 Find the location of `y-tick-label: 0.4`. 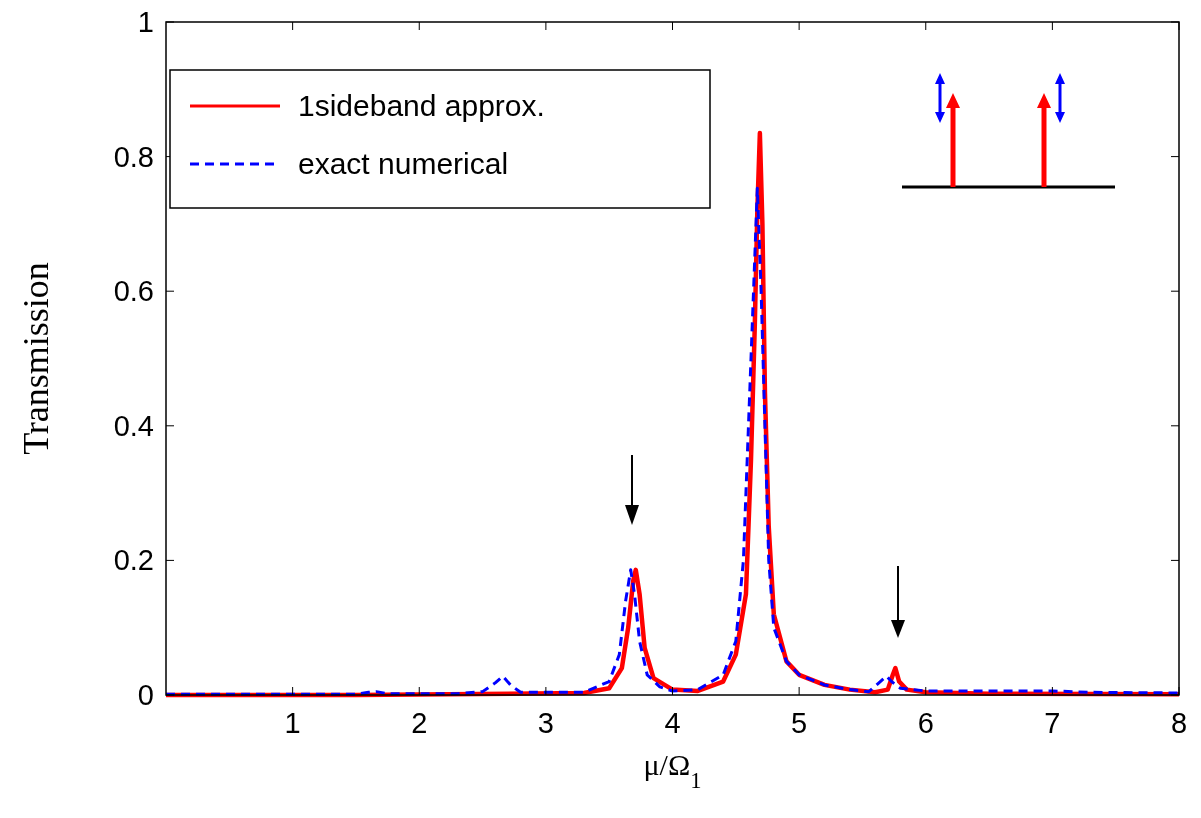

y-tick-label: 0.4 is located at coordinates (133, 425).